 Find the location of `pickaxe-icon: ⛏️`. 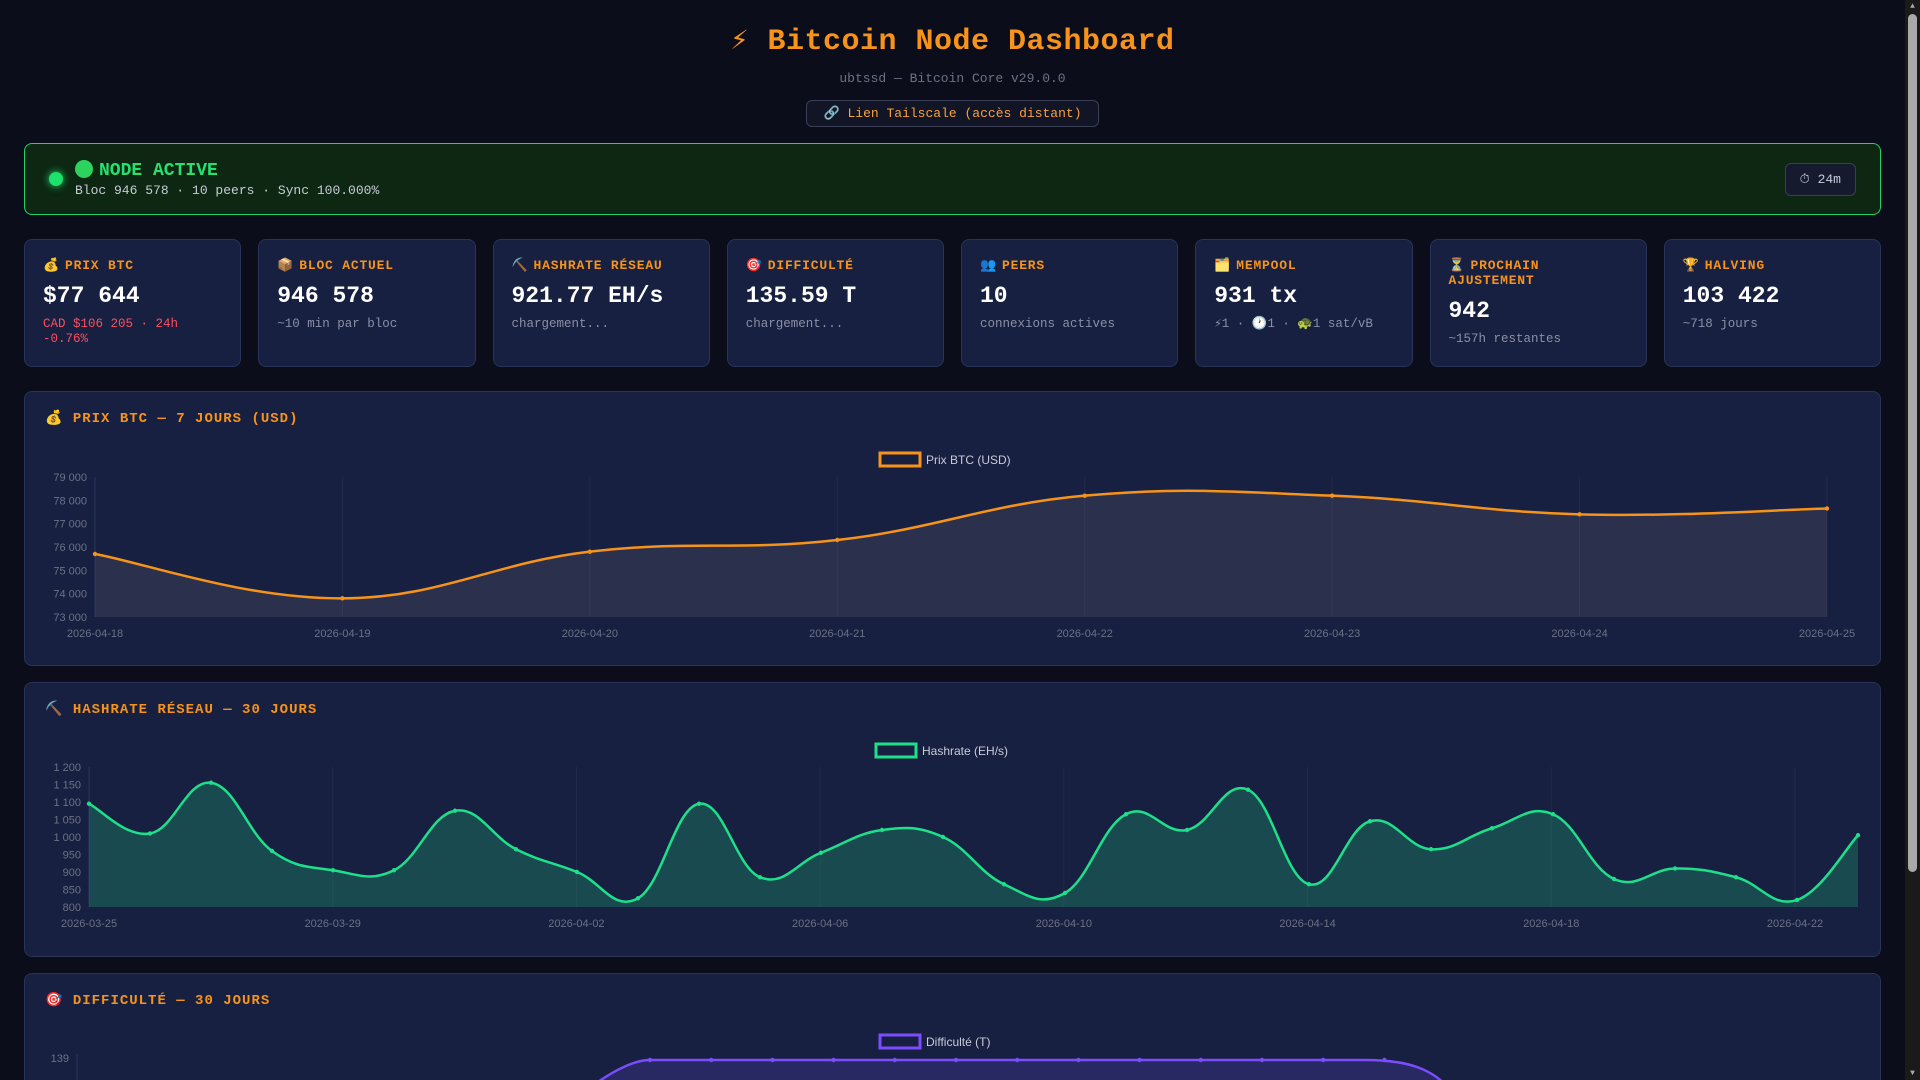

pickaxe-icon: ⛏️ is located at coordinates (520, 265).